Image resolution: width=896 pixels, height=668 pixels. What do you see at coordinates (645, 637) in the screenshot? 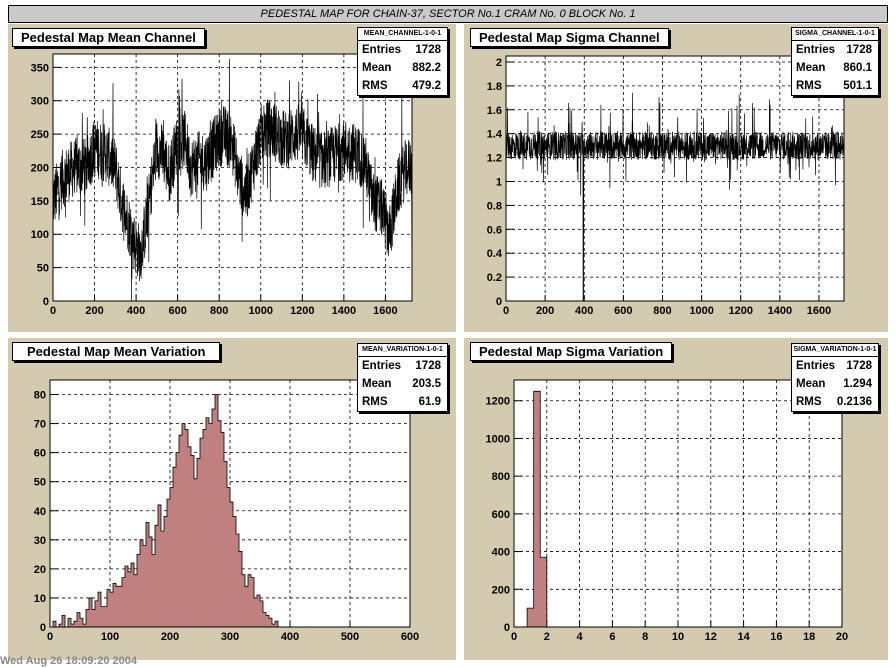
I see `x-tick-label: 8` at bounding box center [645, 637].